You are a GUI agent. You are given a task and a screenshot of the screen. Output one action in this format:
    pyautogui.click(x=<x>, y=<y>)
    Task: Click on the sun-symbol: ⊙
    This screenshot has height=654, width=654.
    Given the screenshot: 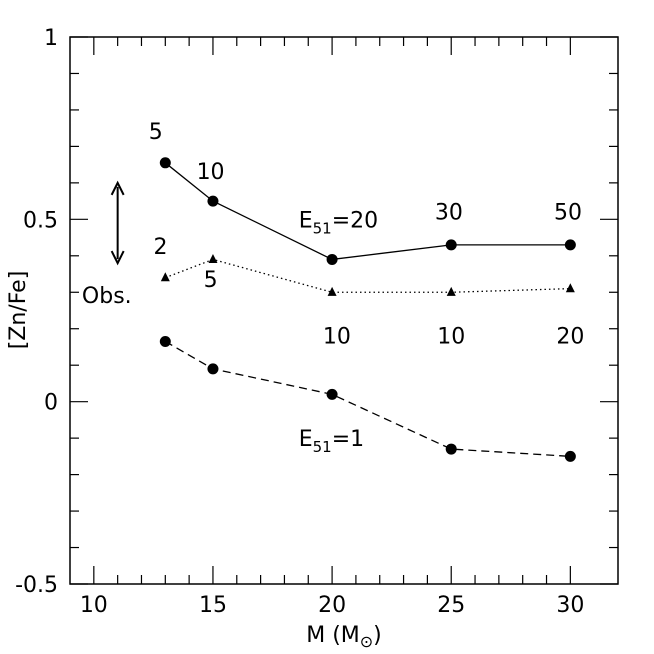 What is the action you would take?
    pyautogui.click(x=366, y=641)
    